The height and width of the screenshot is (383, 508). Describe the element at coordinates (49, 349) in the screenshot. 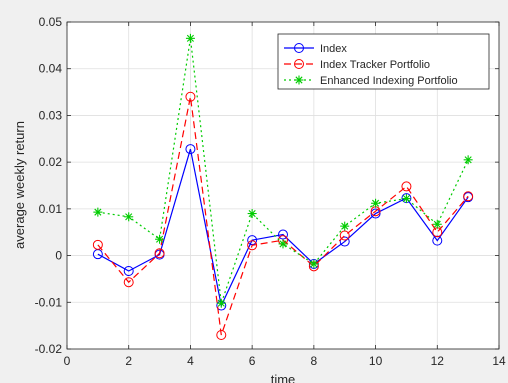

I see `y-tick-label: -0.02` at that location.